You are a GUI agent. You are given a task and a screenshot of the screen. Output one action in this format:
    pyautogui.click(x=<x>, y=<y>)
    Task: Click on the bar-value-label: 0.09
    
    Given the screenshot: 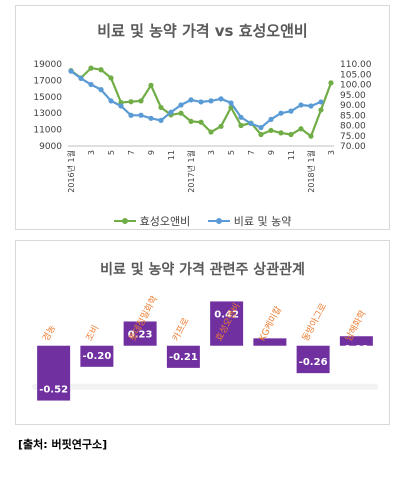 What is the action you would take?
    pyautogui.click(x=356, y=349)
    